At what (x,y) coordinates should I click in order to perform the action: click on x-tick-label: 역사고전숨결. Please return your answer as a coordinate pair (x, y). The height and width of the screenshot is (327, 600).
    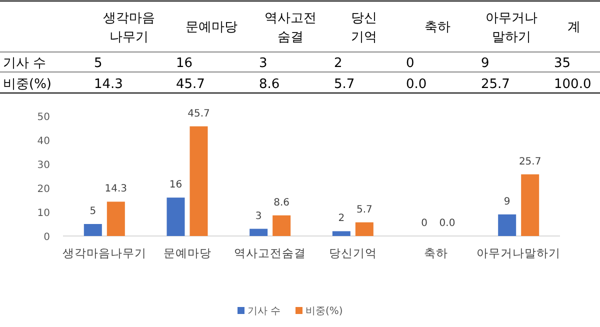
    Looking at the image, I should click on (270, 253).